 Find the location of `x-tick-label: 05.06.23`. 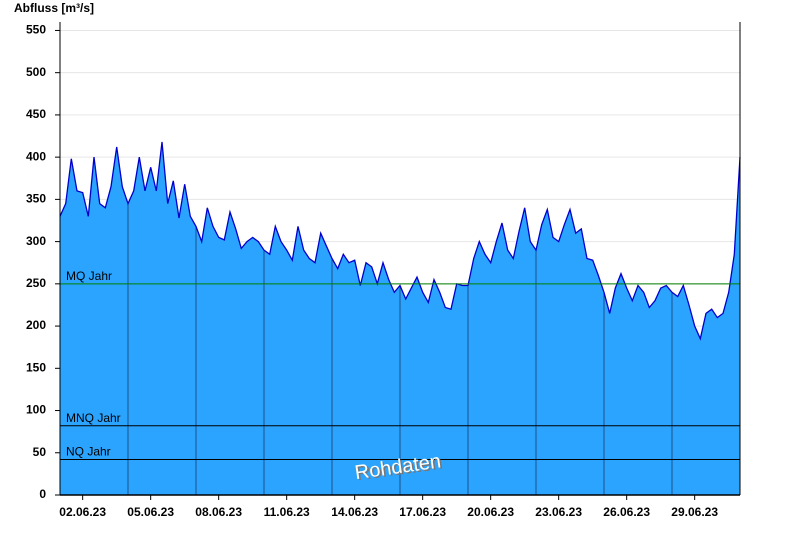

x-tick-label: 05.06.23 is located at coordinates (150, 512).